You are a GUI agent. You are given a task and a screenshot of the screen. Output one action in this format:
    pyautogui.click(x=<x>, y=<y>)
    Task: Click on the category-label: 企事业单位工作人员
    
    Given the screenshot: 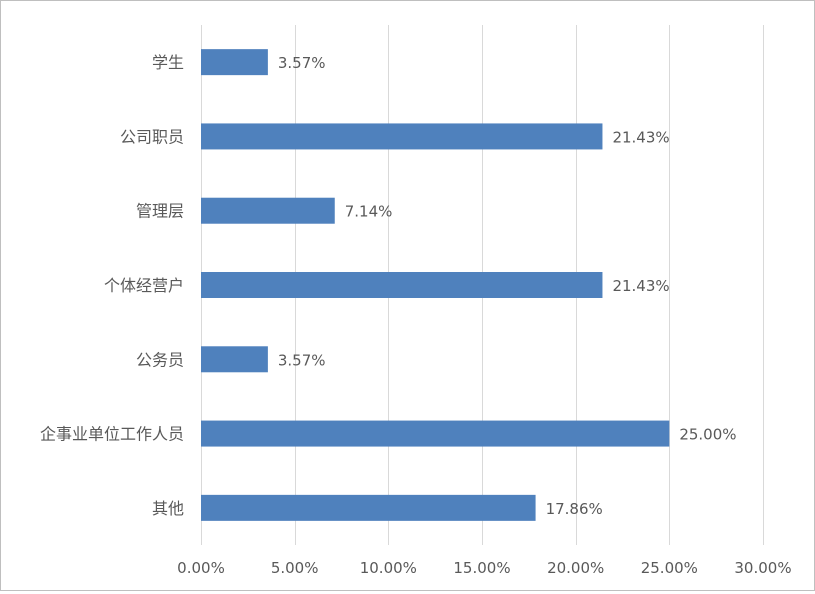 What is the action you would take?
    pyautogui.click(x=112, y=434)
    